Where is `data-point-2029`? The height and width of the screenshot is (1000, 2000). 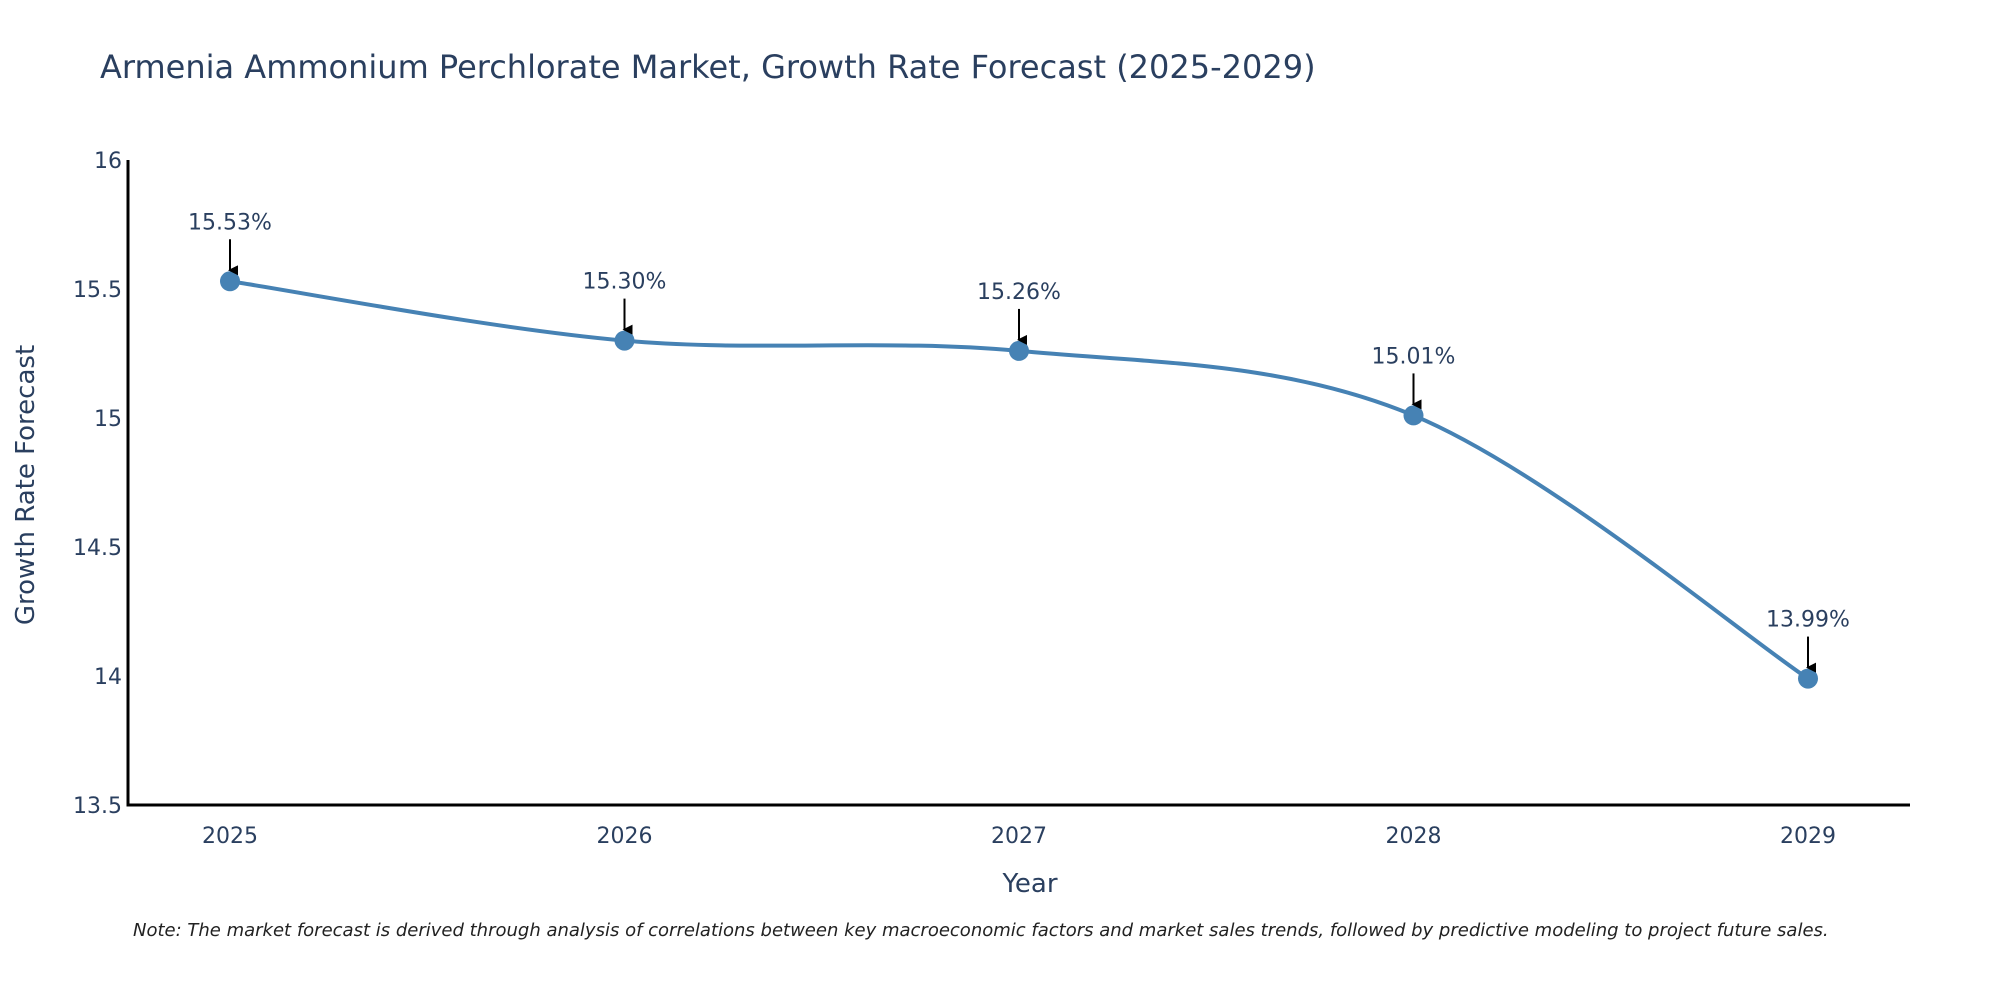
data-point-2029 is located at coordinates (1808, 678).